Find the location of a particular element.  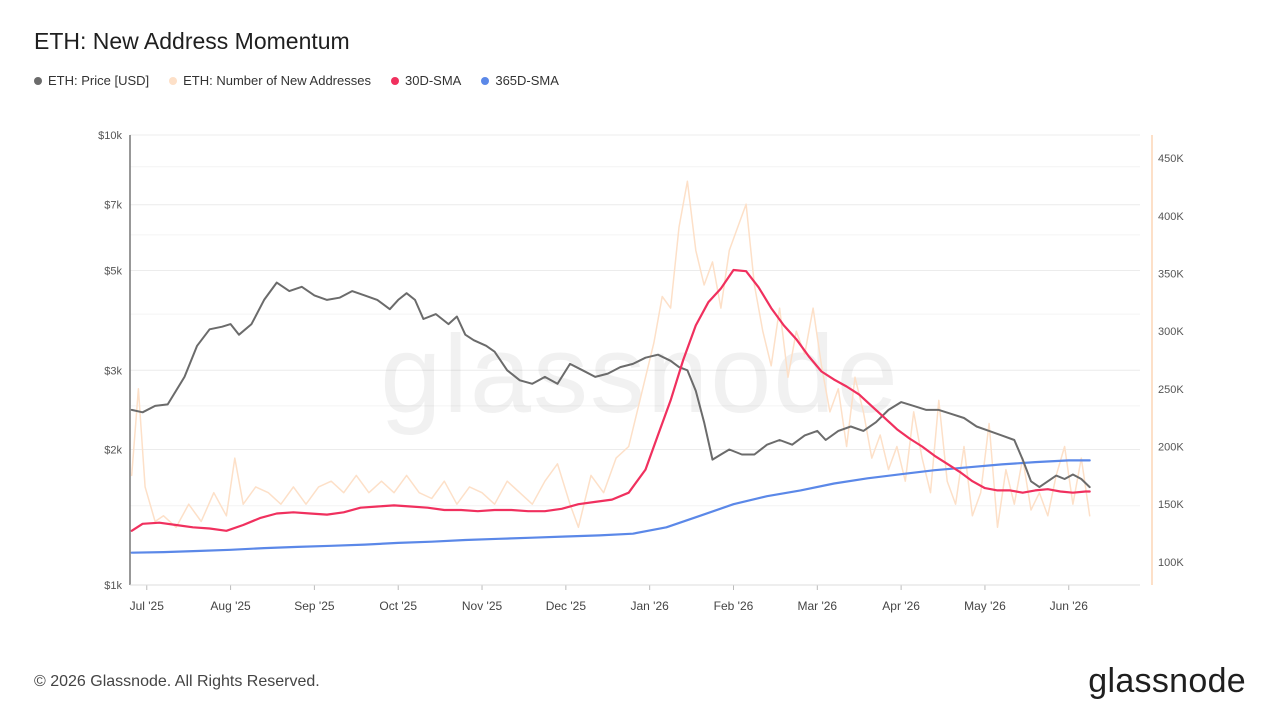

y-right-tick-label-1: 150K is located at coordinates (1171, 505).